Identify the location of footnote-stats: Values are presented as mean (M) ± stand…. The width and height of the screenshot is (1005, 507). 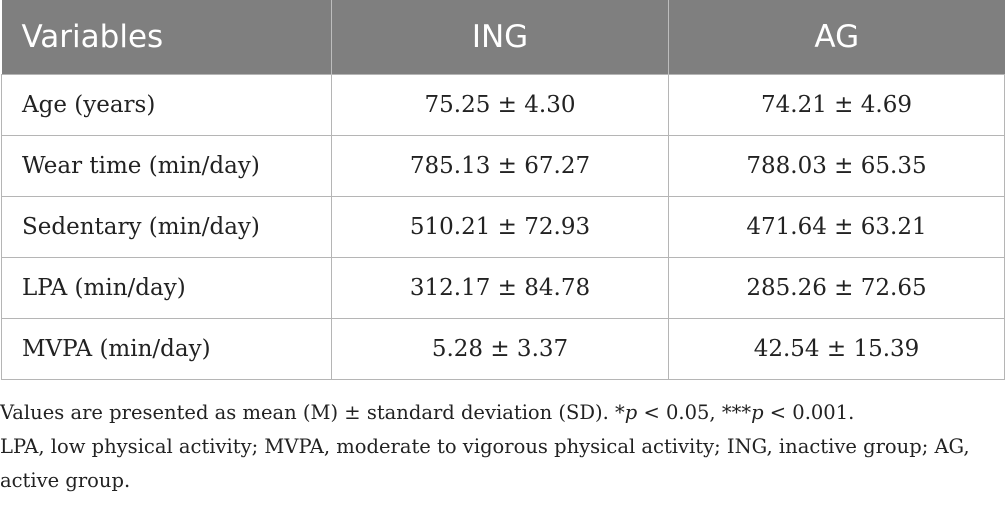
(500, 413).